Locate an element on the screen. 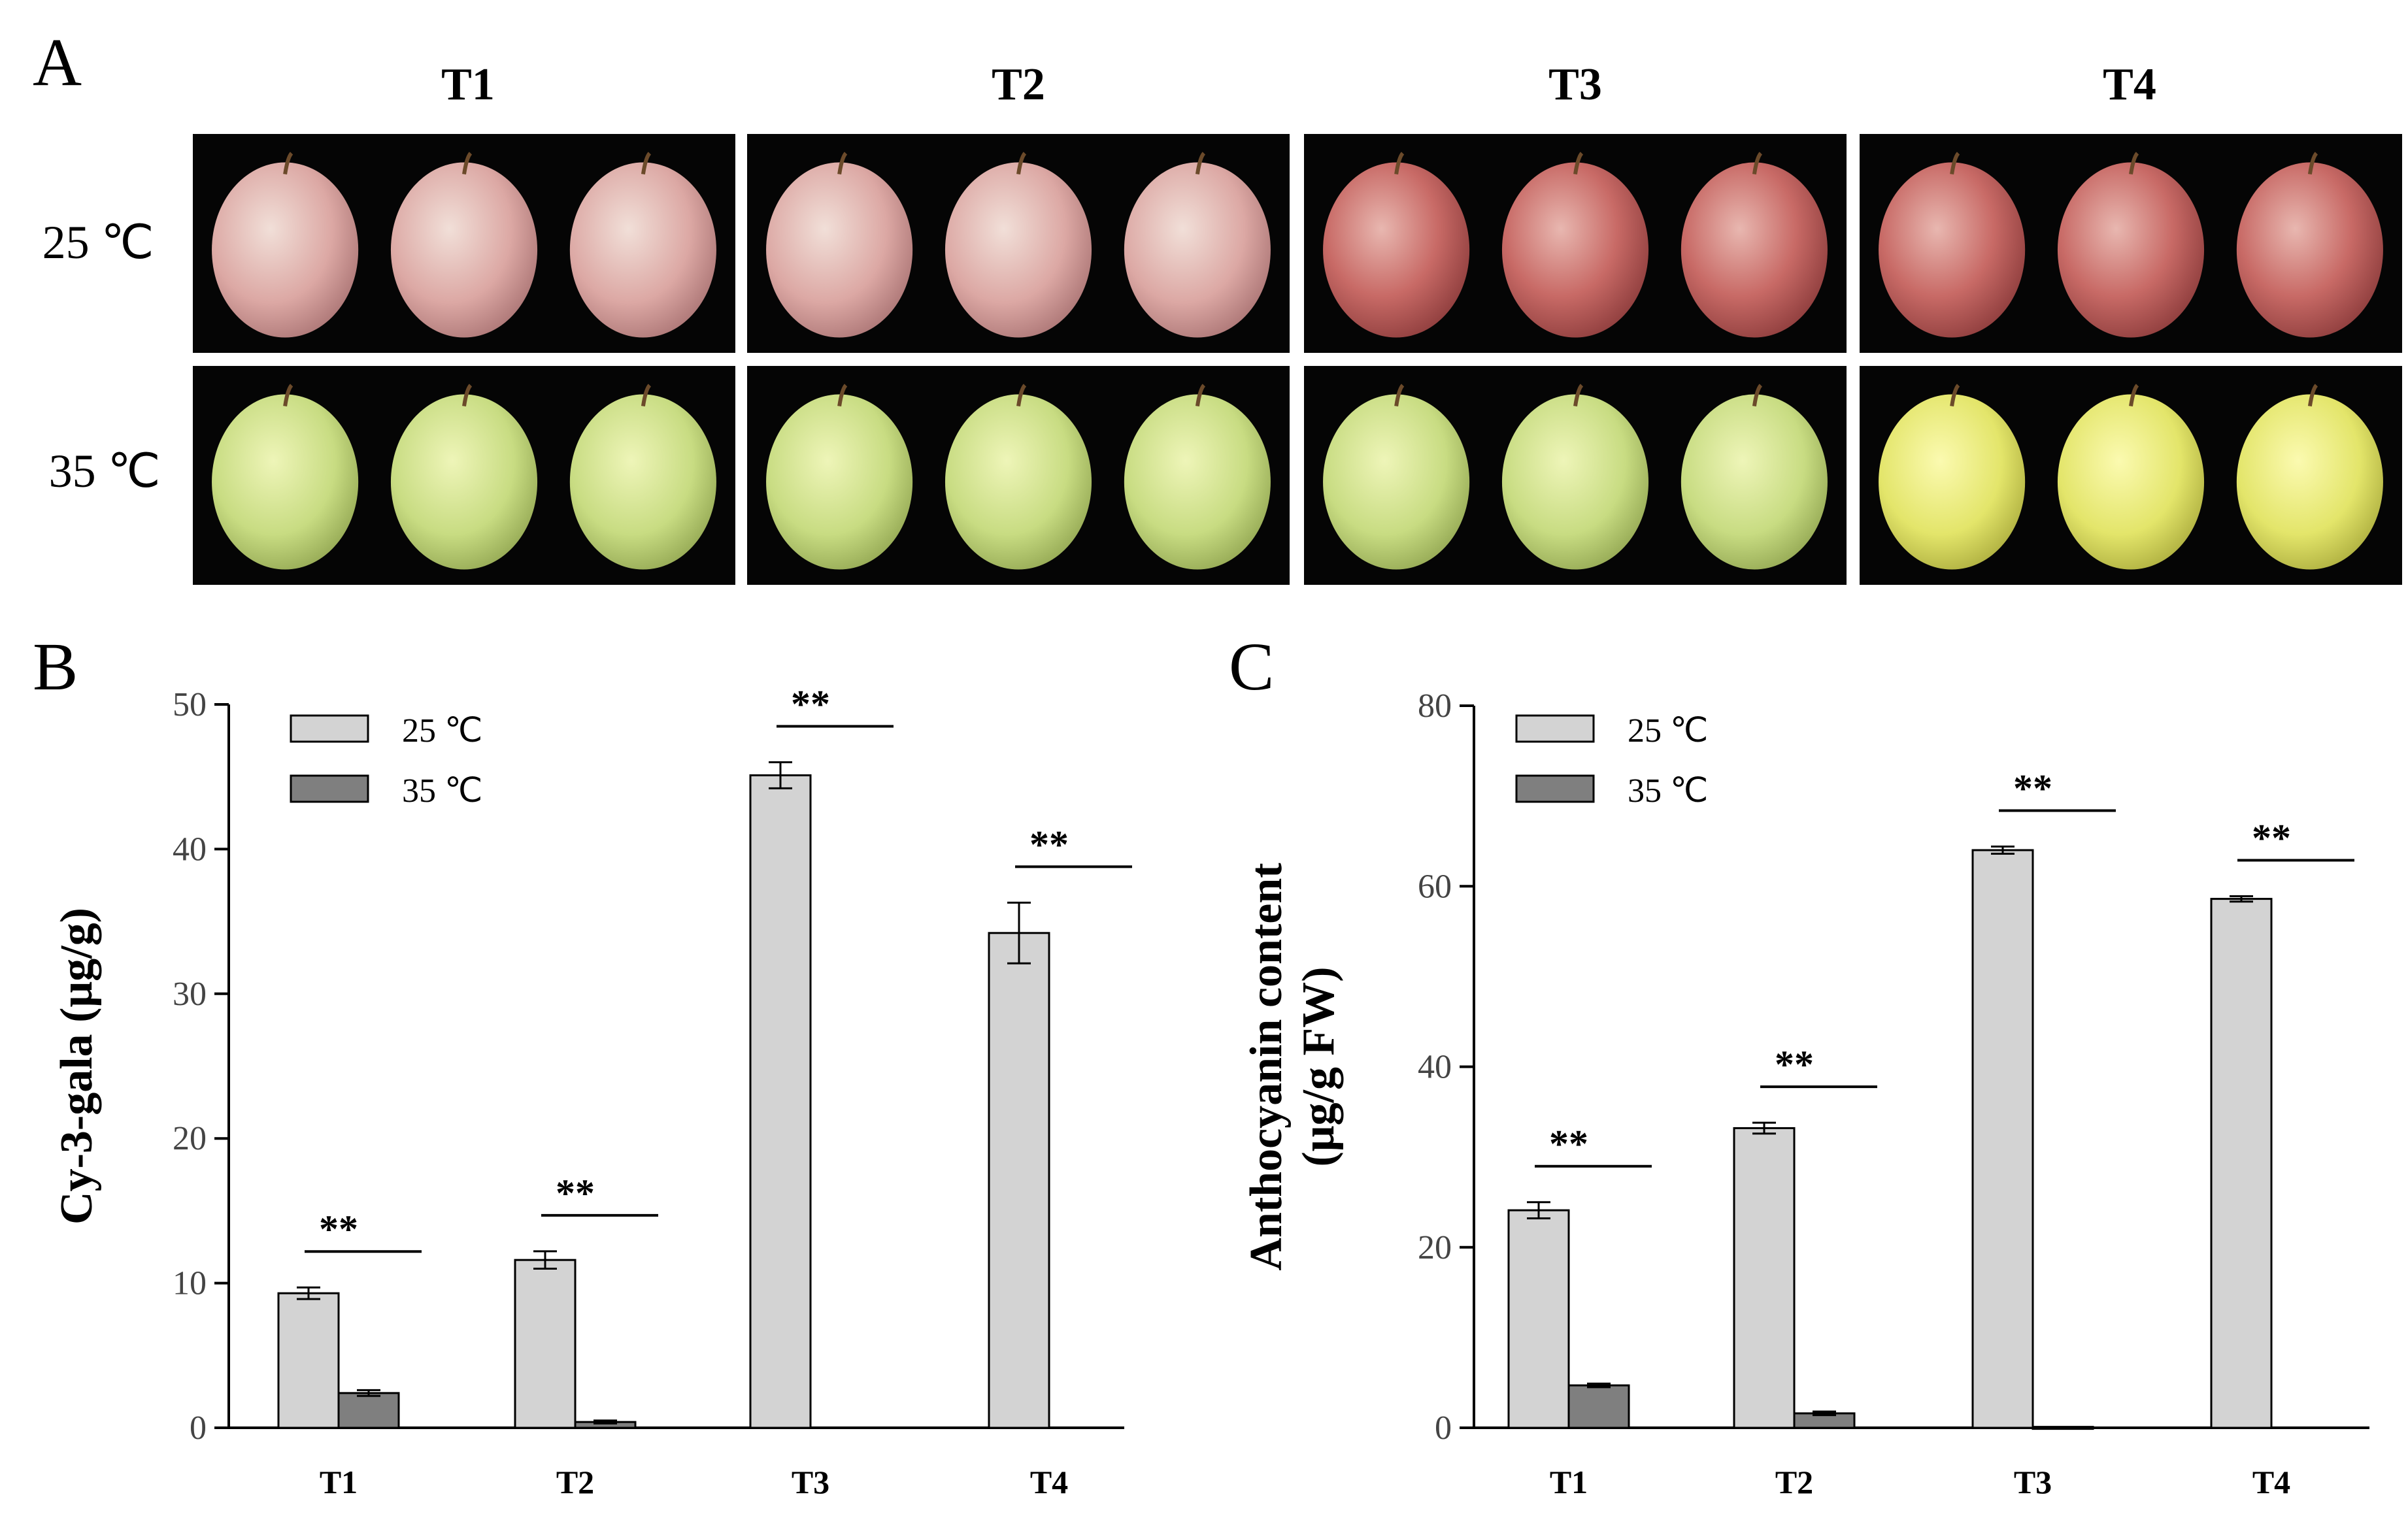 The height and width of the screenshot is (1516, 2408). y-axis-label-line: Anthocyanin content is located at coordinates (1266, 1066).